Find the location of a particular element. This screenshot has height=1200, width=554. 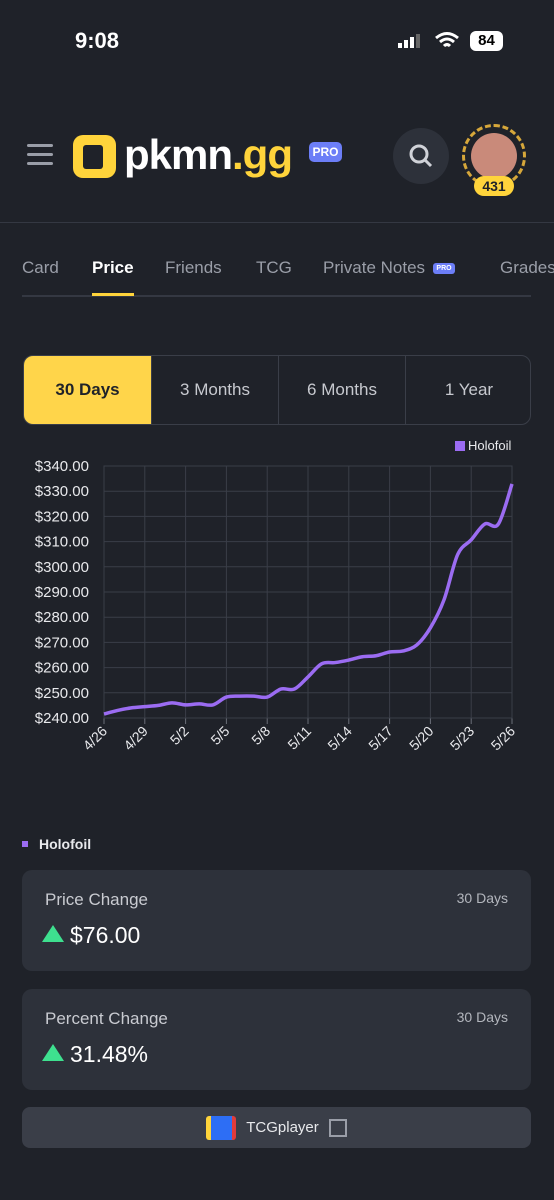

logo-text: pkmn.gg is located at coordinates (208, 155).